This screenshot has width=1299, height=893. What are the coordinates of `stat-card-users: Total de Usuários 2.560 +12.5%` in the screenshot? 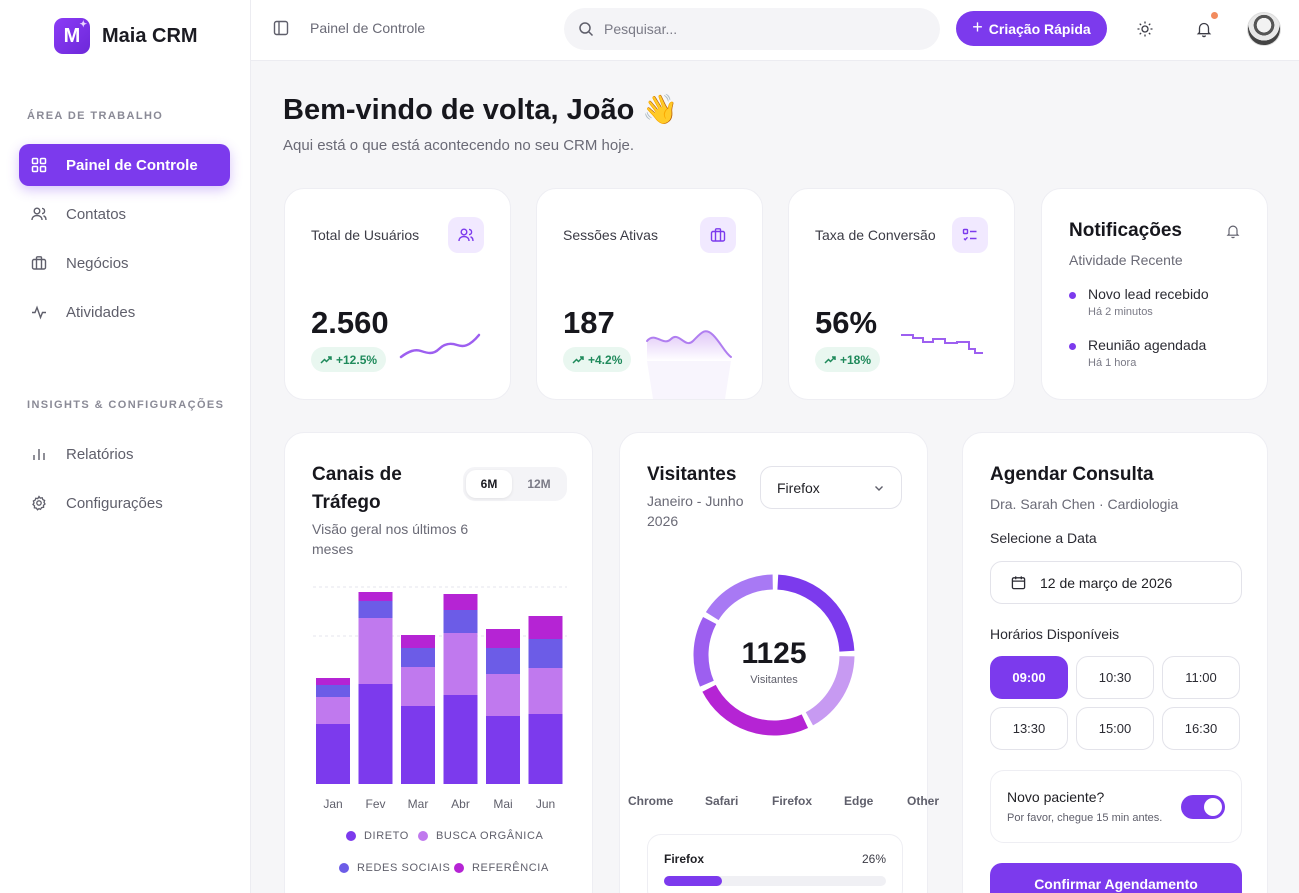 It's located at (397, 294).